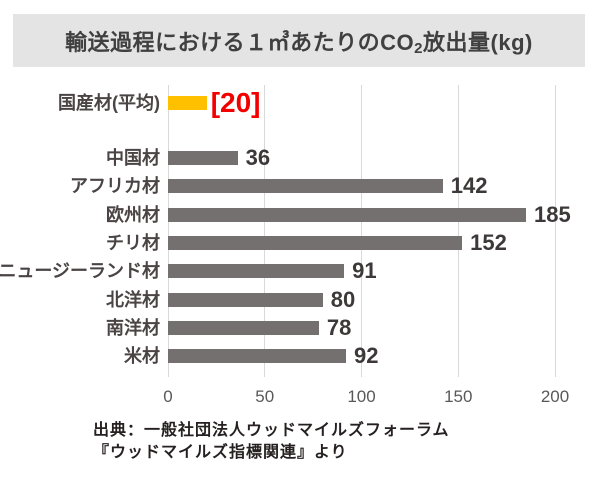  Describe the element at coordinates (258, 157) in the screenshot. I see `value-label: 36` at that location.